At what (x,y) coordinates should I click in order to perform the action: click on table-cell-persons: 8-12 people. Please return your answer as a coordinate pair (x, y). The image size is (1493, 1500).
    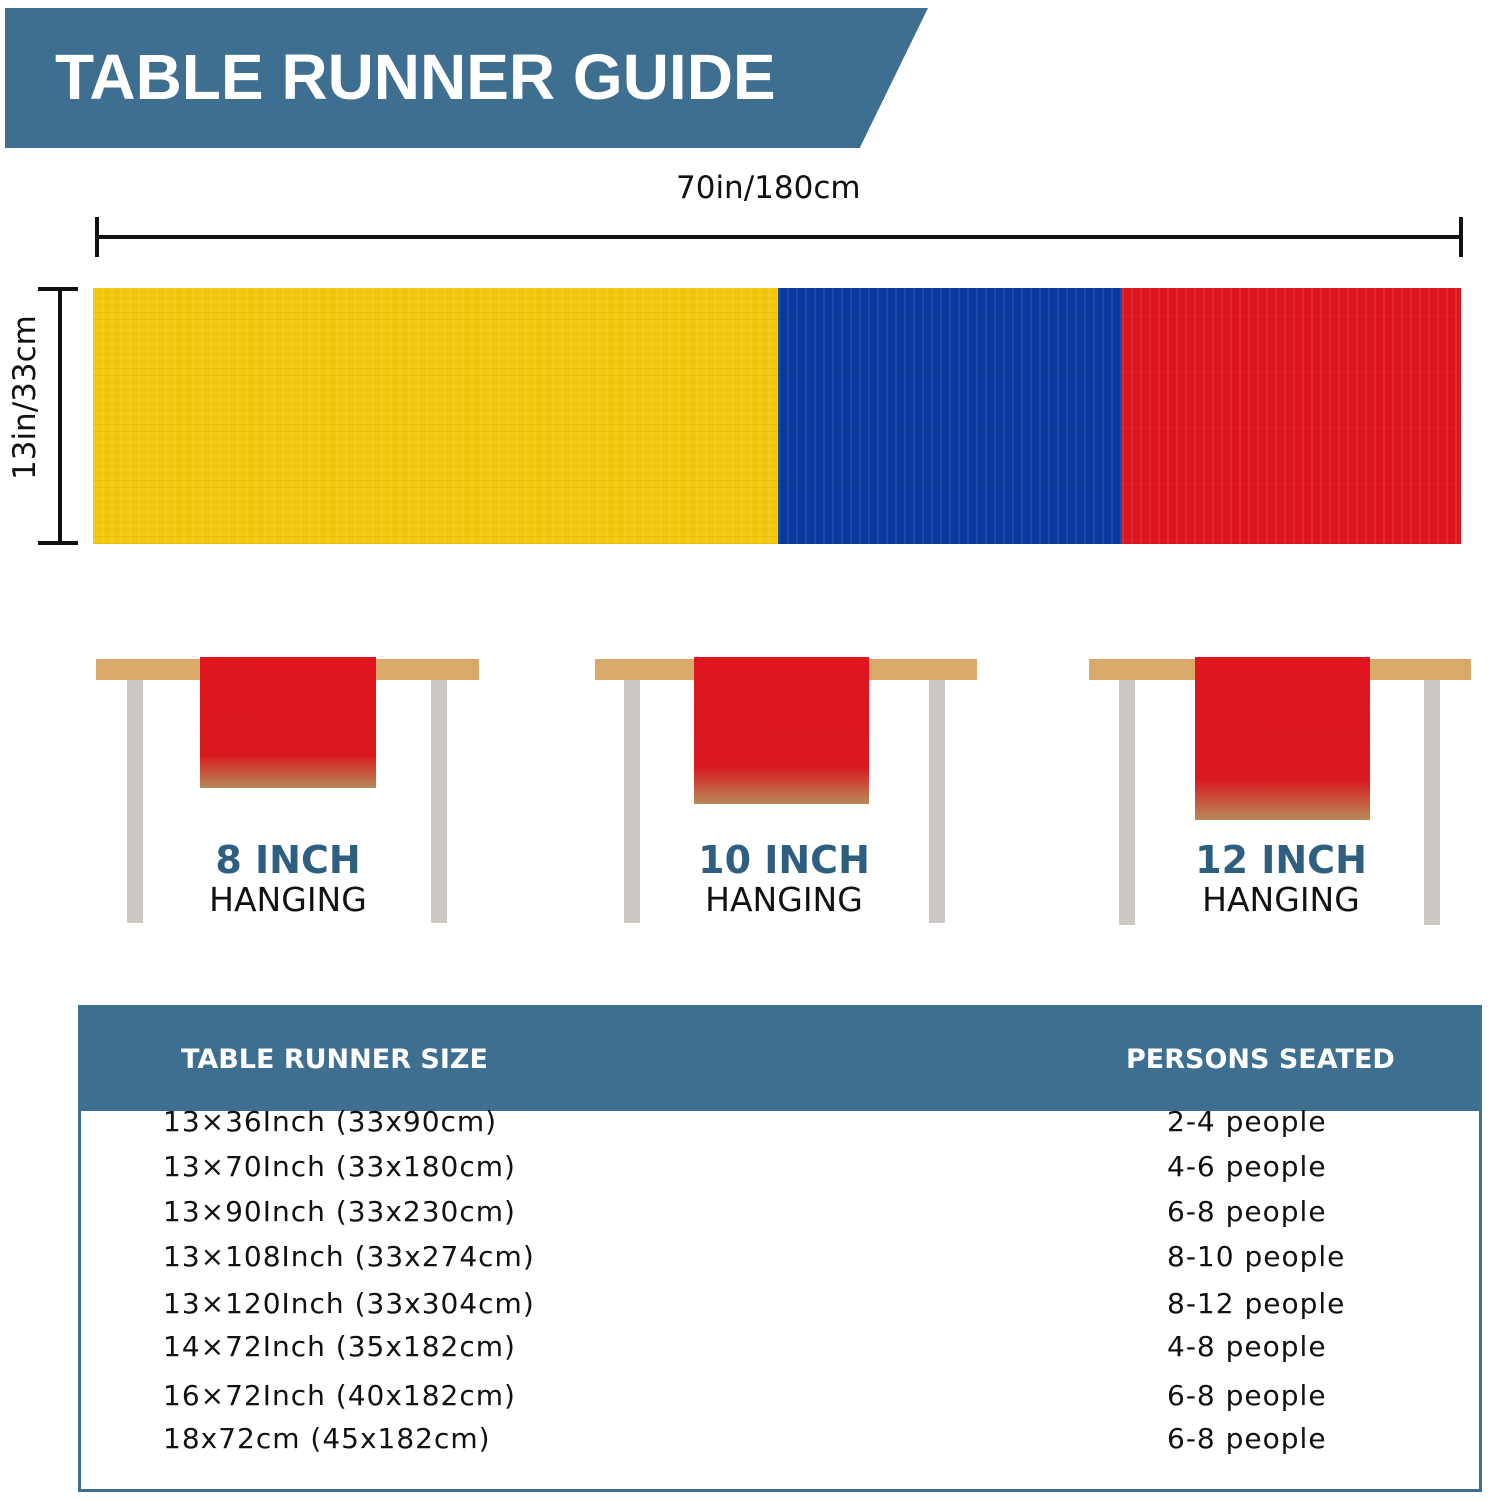
    Looking at the image, I should click on (1256, 1303).